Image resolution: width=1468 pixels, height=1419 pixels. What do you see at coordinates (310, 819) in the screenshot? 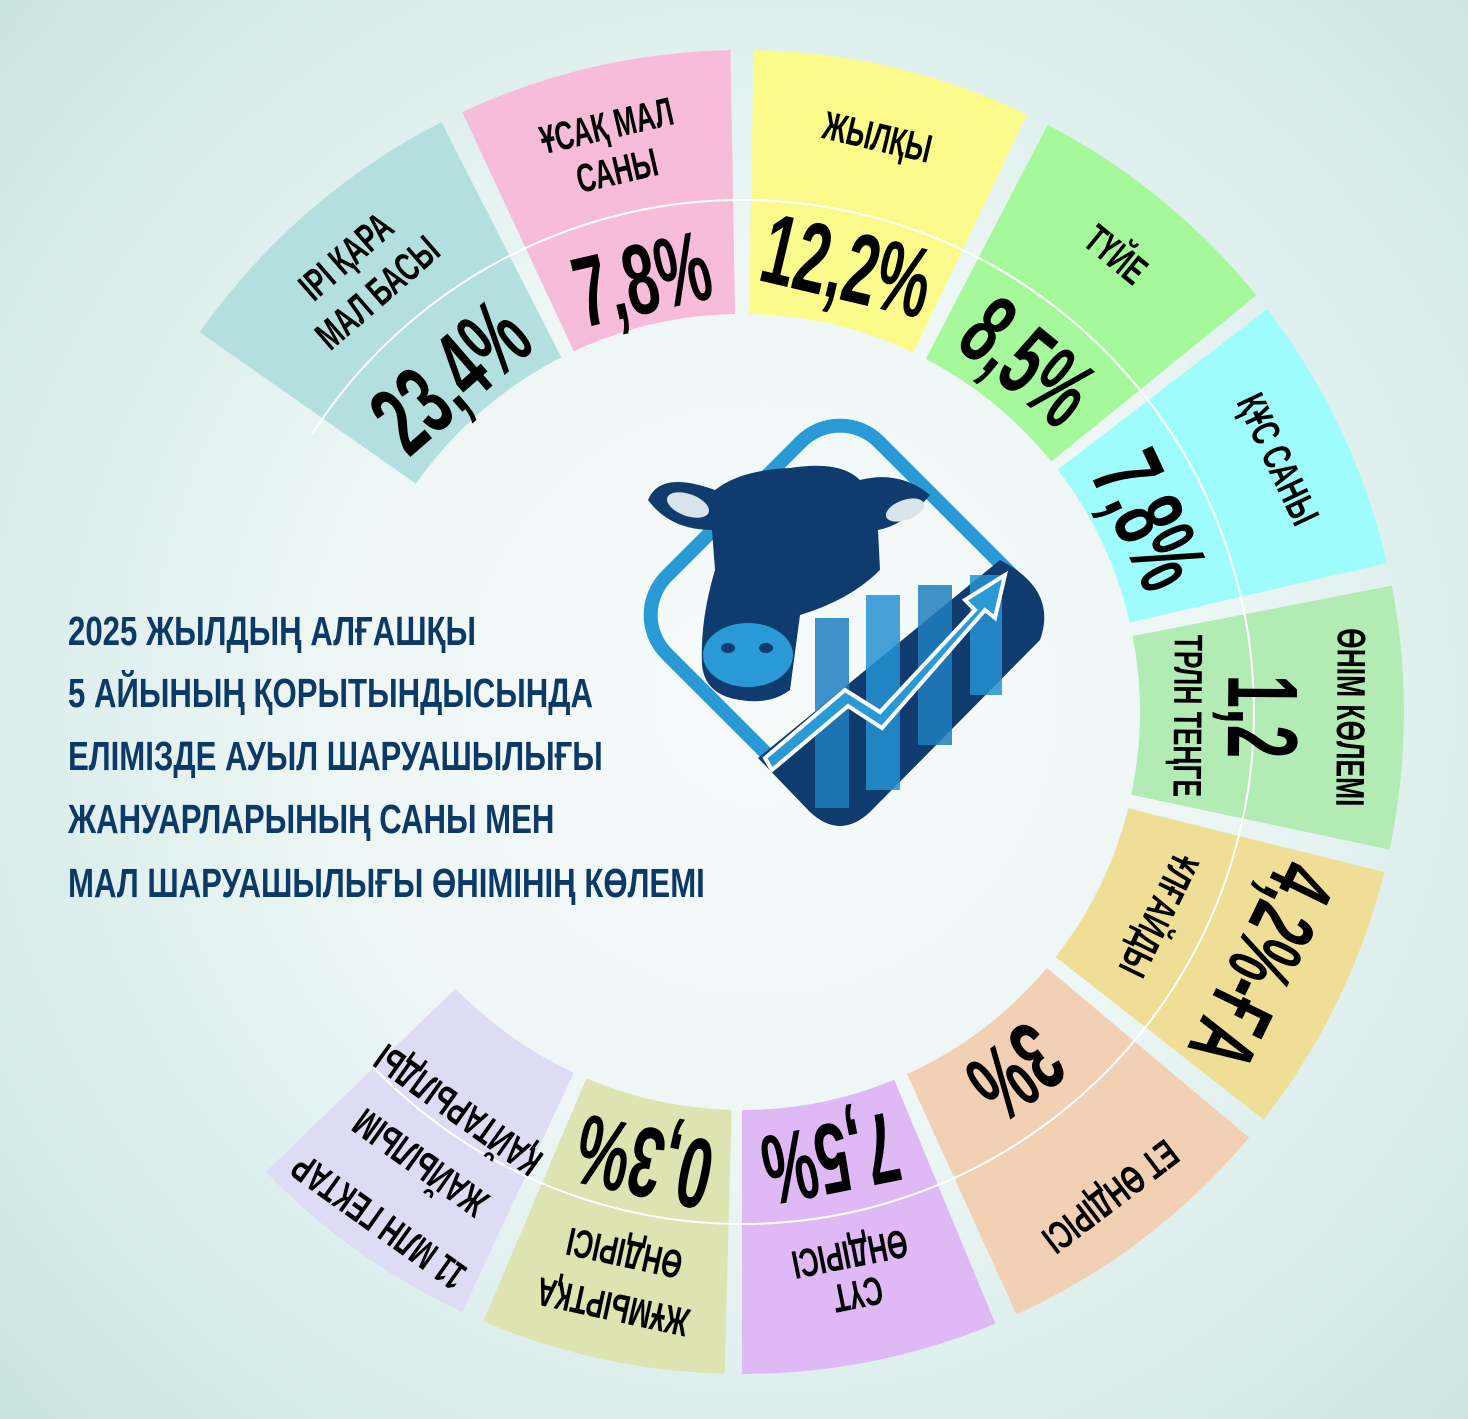
I see `headline-line: ЖАНУАРЛАРЫНЫҢ САНЫ МЕН` at bounding box center [310, 819].